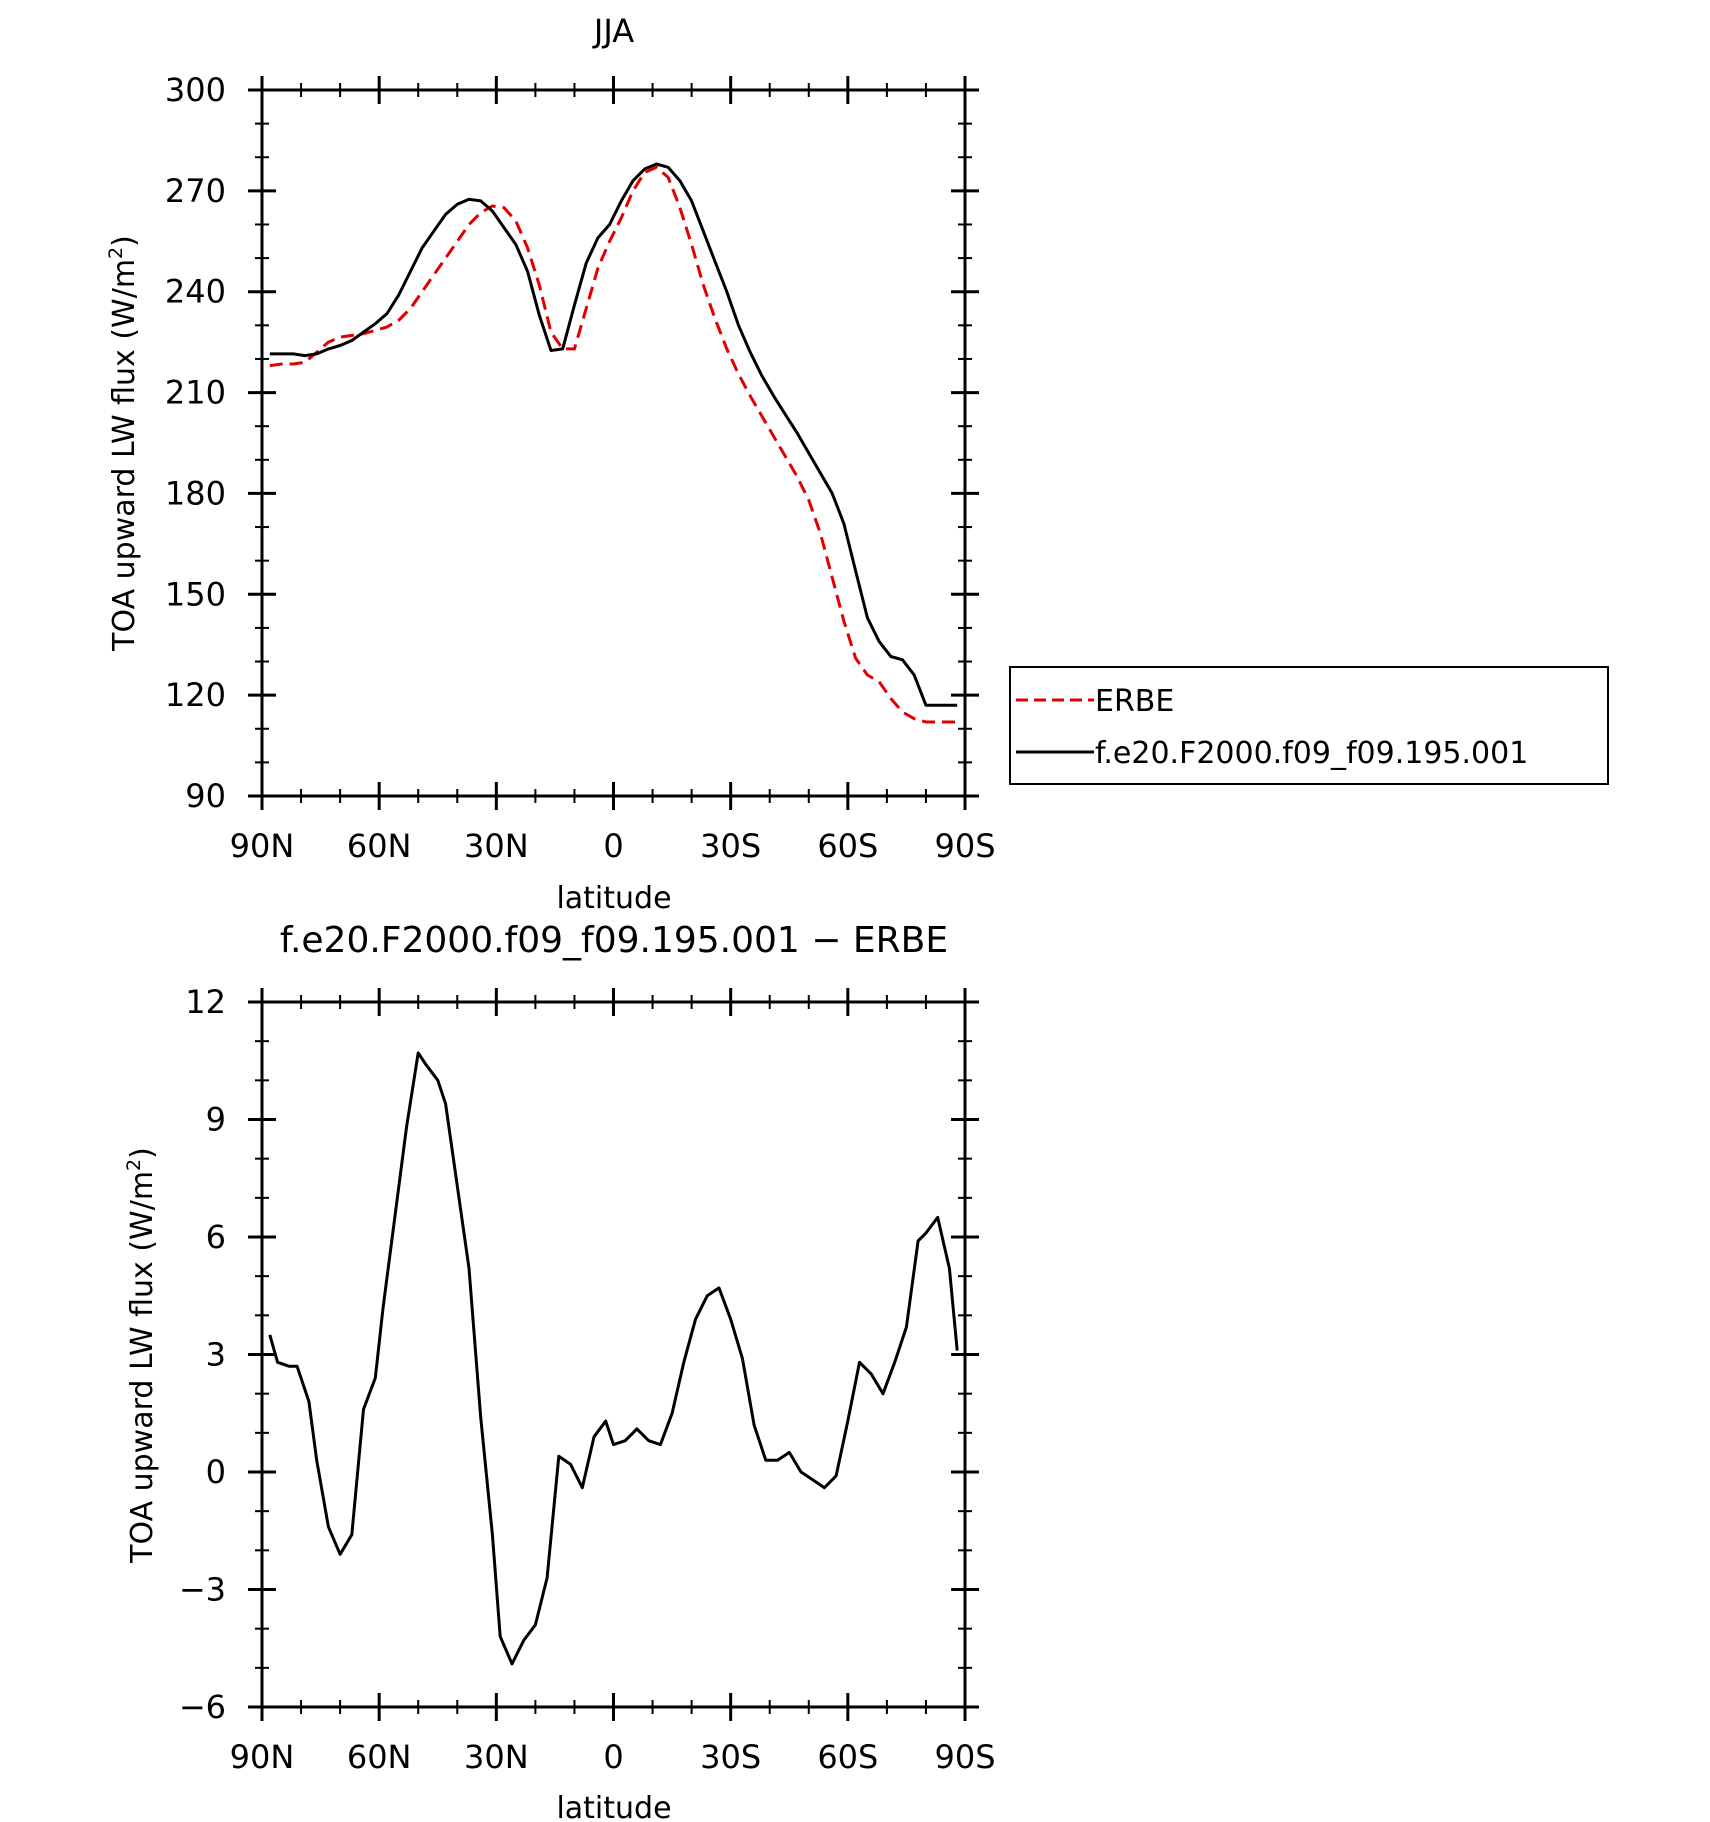  What do you see at coordinates (614, 940) in the screenshot?
I see `bottom-chart-title: f.e20.F2000.f09_f09.195.001 − ERBE` at bounding box center [614, 940].